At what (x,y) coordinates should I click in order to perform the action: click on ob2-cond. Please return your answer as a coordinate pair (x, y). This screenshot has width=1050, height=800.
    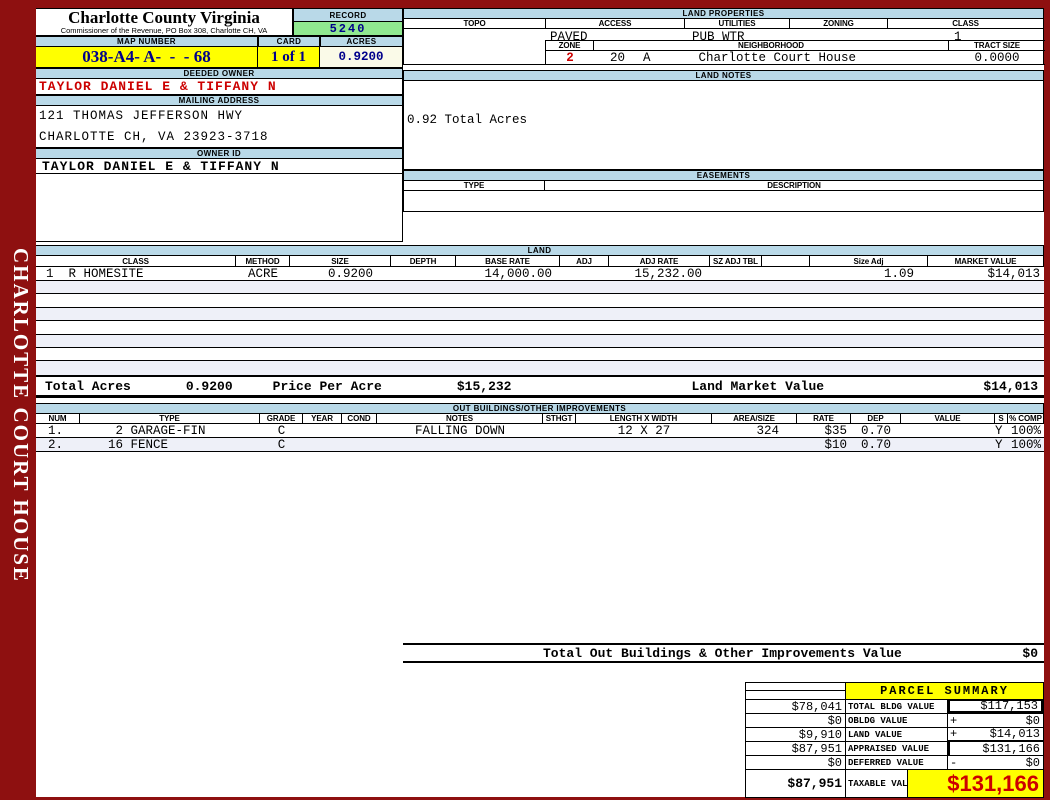
    Looking at the image, I should click on (359, 444).